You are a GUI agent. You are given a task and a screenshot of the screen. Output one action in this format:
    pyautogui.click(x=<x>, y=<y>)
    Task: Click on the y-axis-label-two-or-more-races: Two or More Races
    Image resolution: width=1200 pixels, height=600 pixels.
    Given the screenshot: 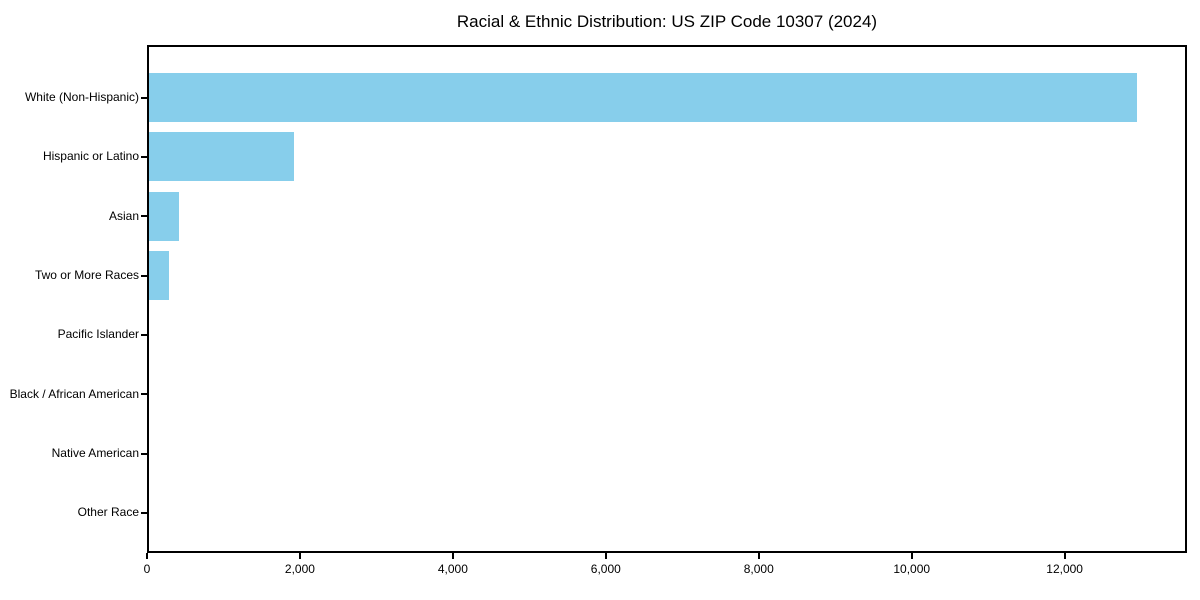 What is the action you would take?
    pyautogui.click(x=86, y=275)
    